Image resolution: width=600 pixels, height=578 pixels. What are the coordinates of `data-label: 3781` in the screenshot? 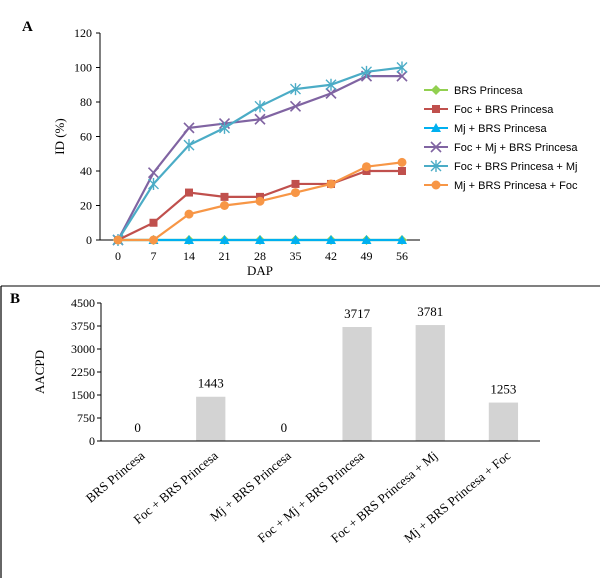 It's located at (430, 311).